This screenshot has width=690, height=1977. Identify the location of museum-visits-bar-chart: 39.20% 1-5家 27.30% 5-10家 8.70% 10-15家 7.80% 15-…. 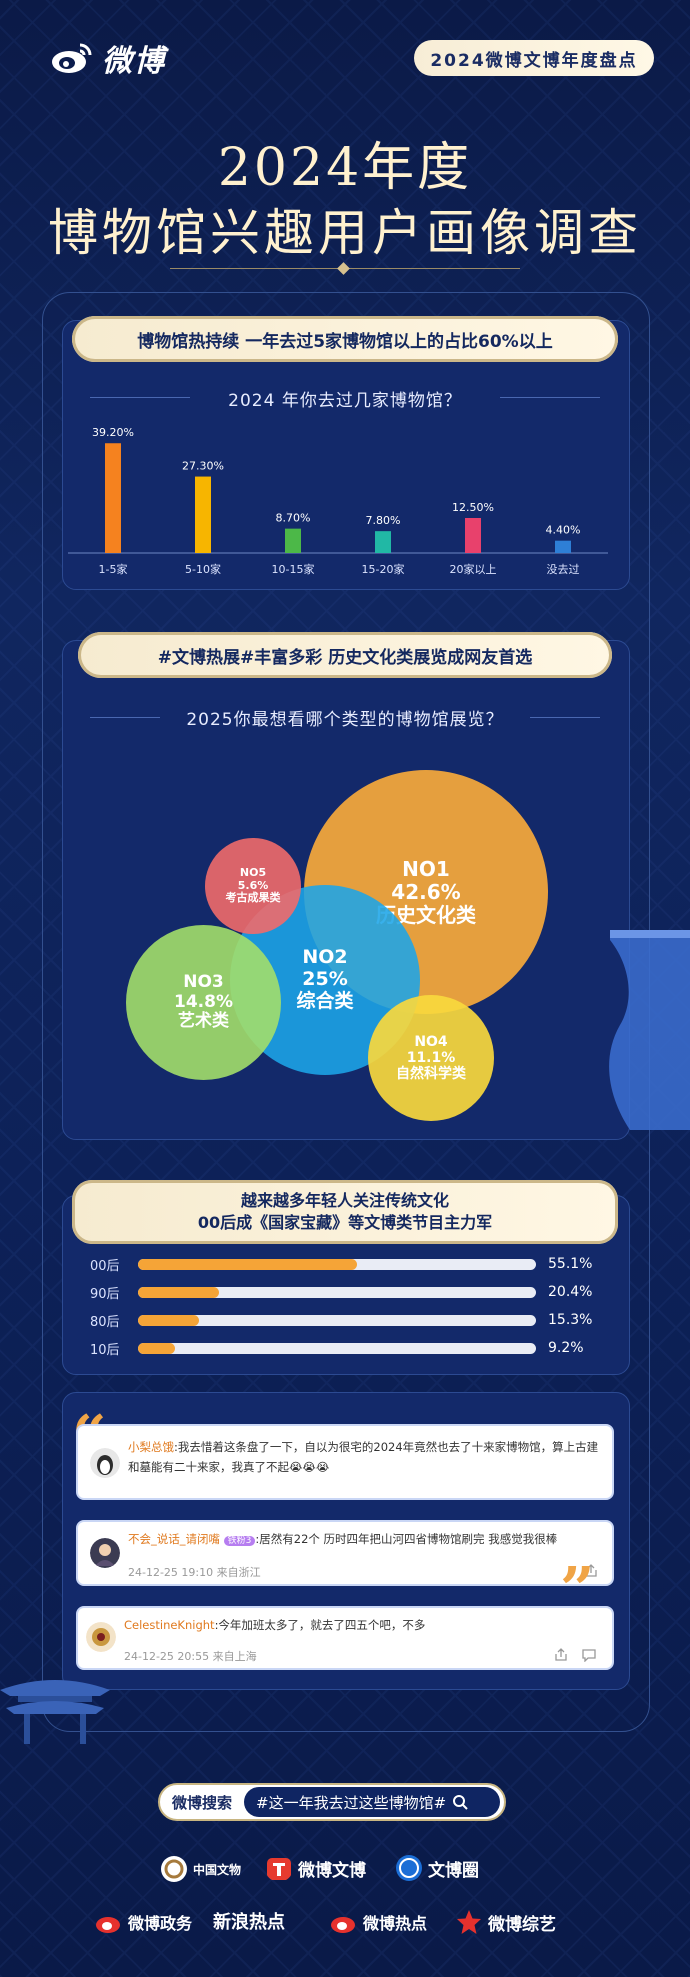
(338, 501).